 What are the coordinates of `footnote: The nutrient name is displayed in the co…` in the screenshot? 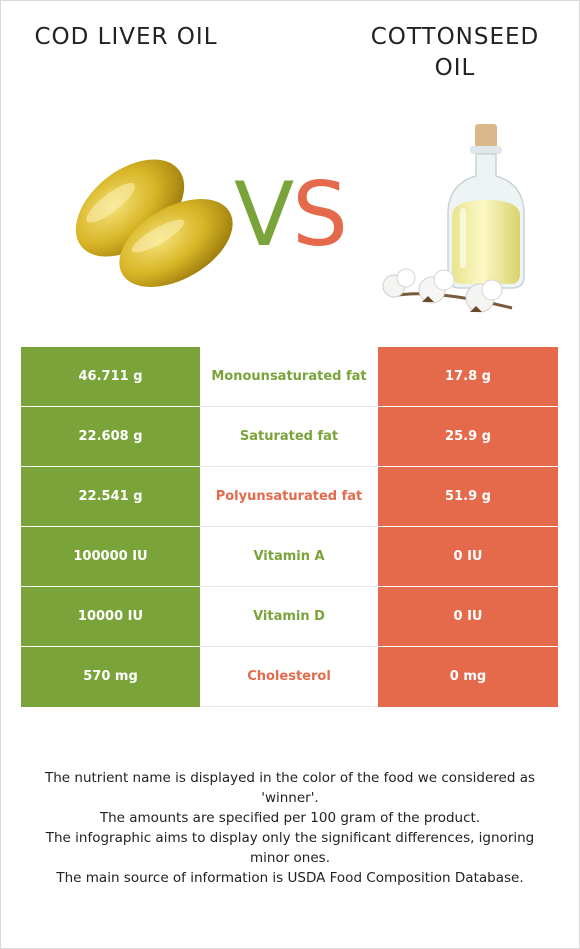 It's located at (290, 828).